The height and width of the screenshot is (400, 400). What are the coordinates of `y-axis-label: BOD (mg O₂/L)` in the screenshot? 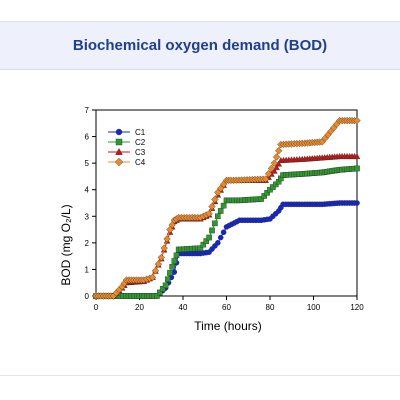 It's located at (66, 244).